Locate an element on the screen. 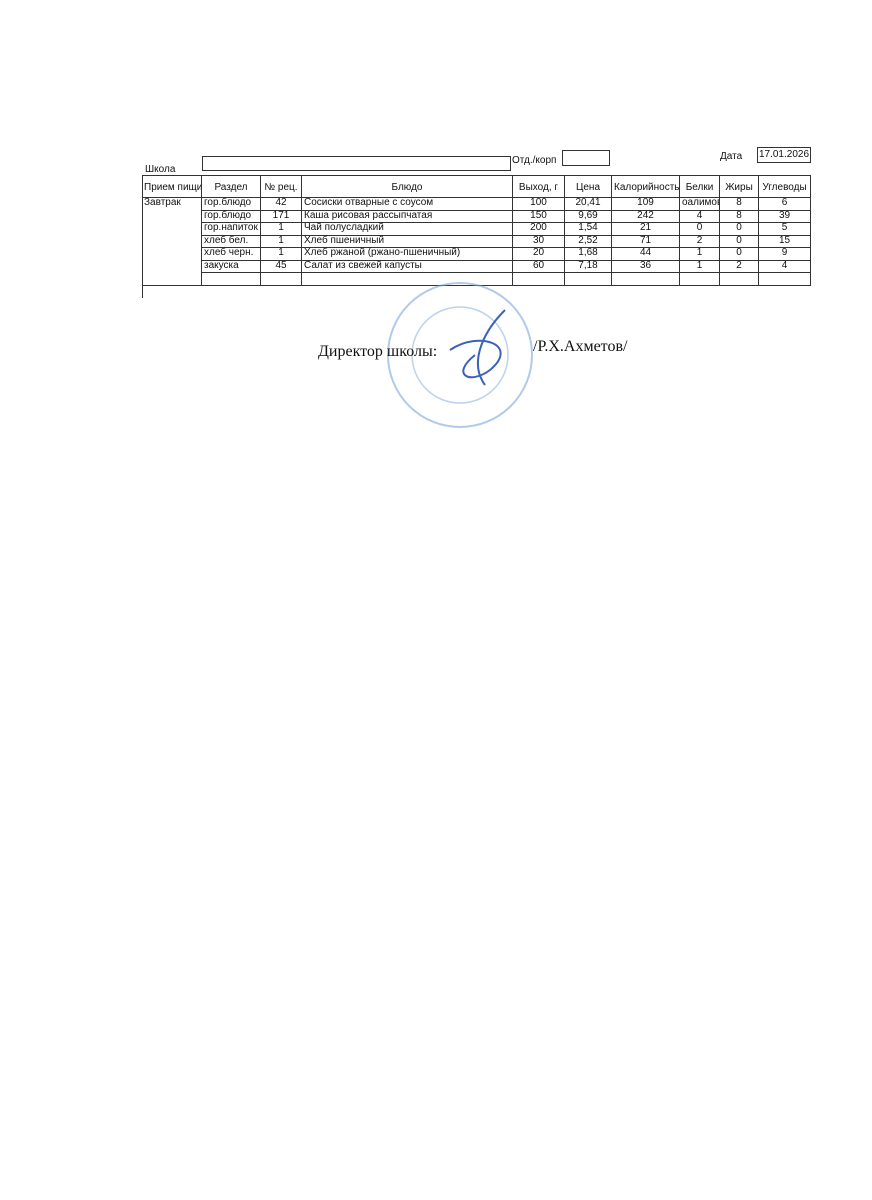  column-header: Блюдо is located at coordinates (407, 187).